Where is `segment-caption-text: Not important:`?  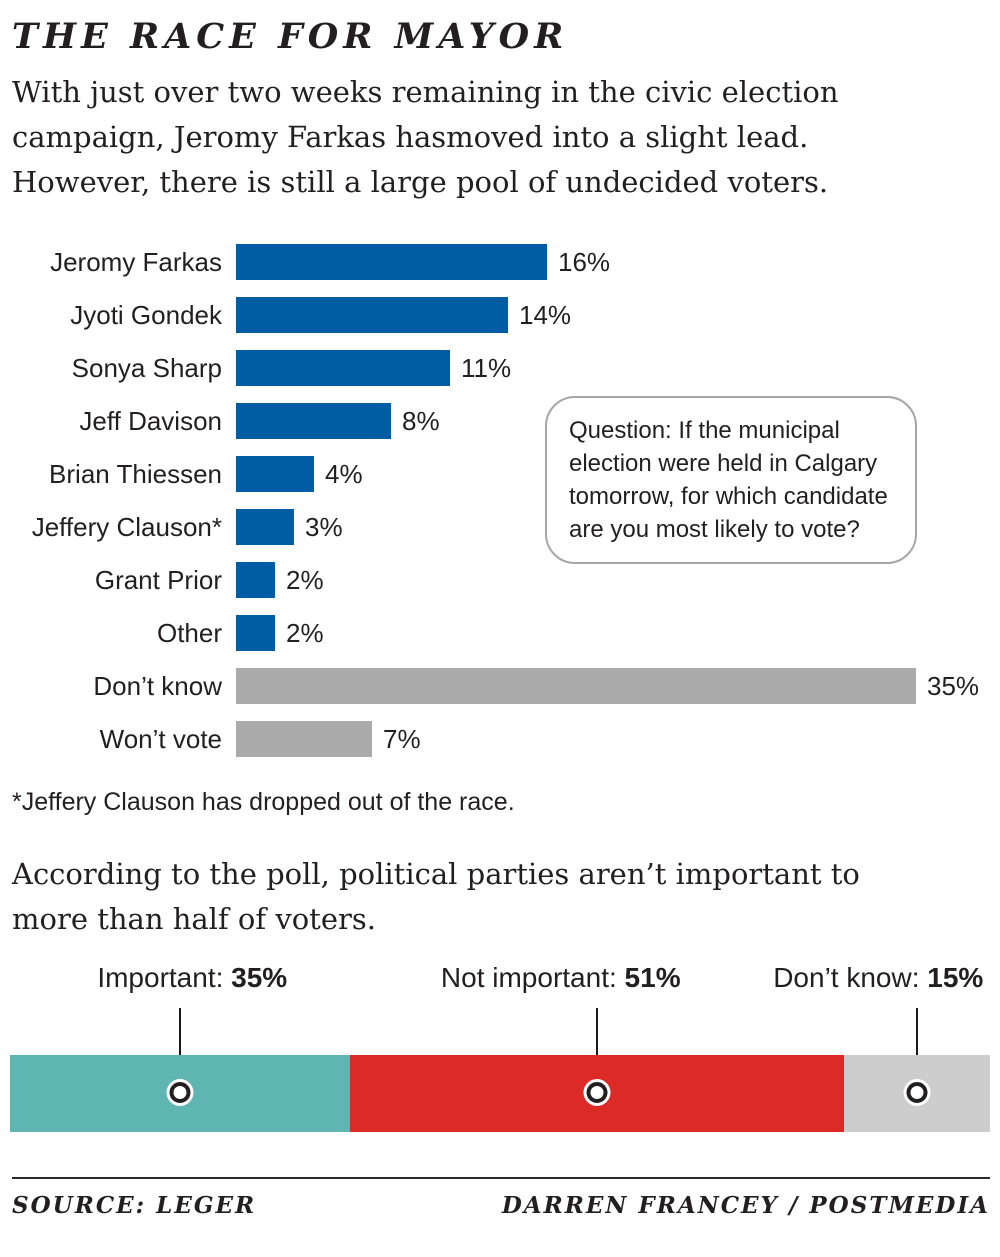
segment-caption-text: Not important: is located at coordinates (532, 977).